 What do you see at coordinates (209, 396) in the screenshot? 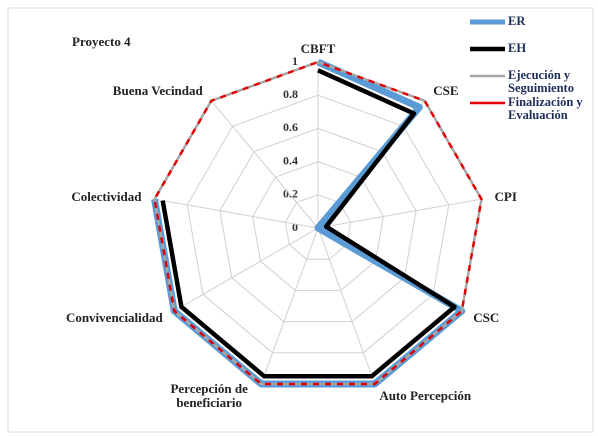
I see `category-label: Percepción de beneficiario` at bounding box center [209, 396].